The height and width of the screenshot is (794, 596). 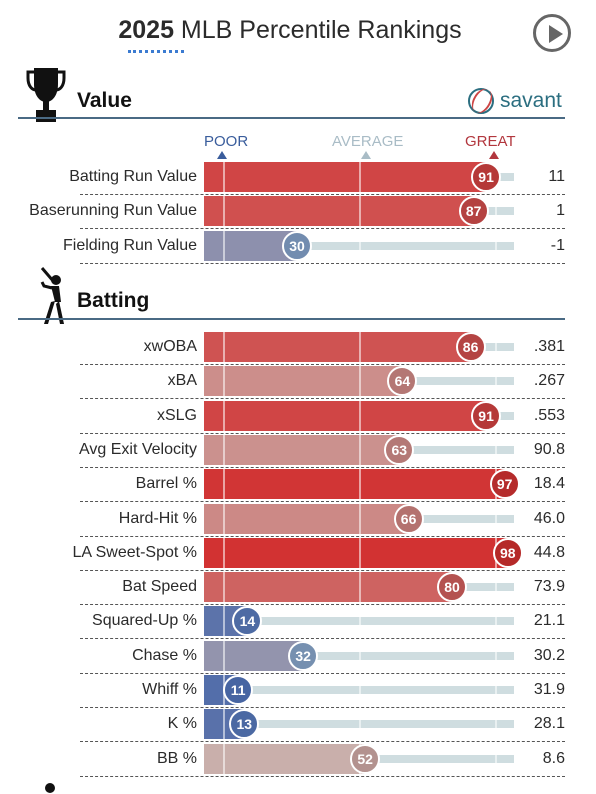 I want to click on section-rule-value, so click(x=291, y=118).